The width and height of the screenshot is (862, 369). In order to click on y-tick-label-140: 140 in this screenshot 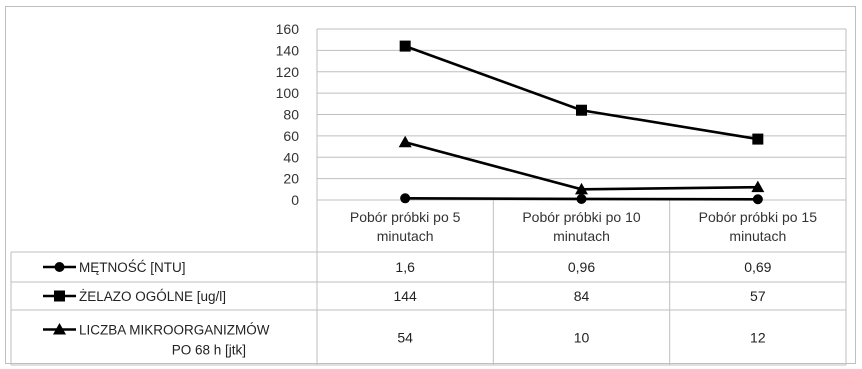, I will do `click(288, 50)`.